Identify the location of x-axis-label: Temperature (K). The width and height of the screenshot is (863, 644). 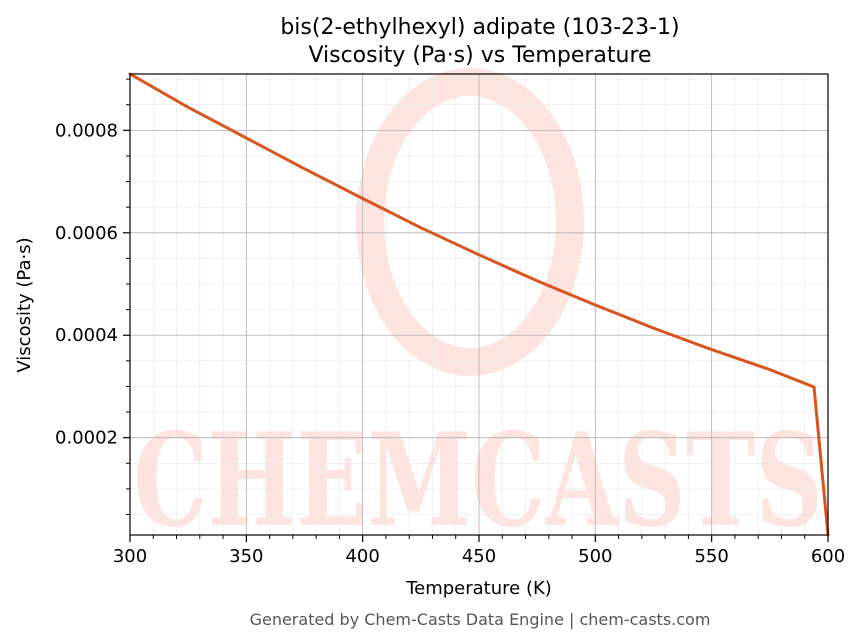
(478, 588).